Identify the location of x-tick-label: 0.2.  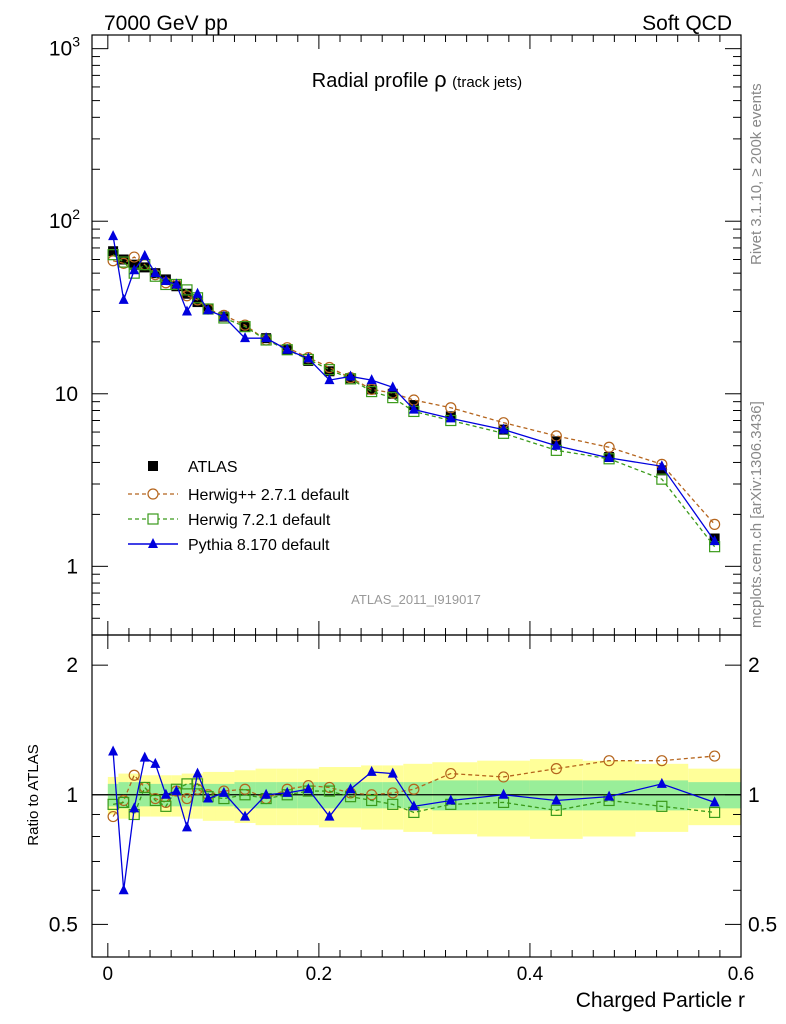
(319, 974).